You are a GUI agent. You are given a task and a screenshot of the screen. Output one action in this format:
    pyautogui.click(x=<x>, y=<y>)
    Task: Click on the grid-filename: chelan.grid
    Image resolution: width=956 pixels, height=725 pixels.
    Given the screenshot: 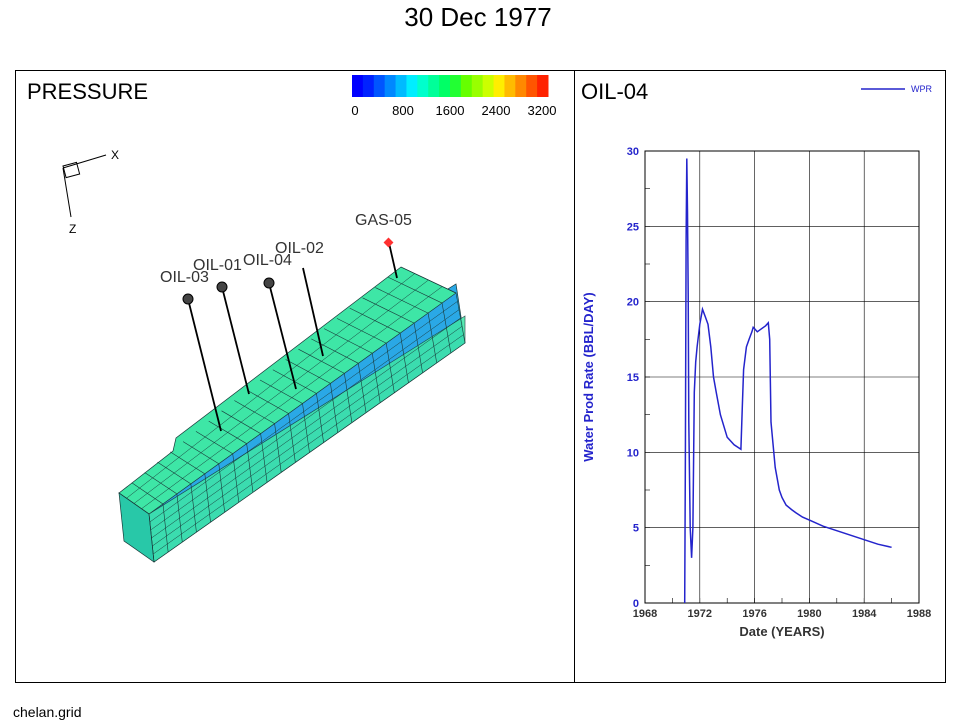 What is the action you would take?
    pyautogui.click(x=47, y=712)
    